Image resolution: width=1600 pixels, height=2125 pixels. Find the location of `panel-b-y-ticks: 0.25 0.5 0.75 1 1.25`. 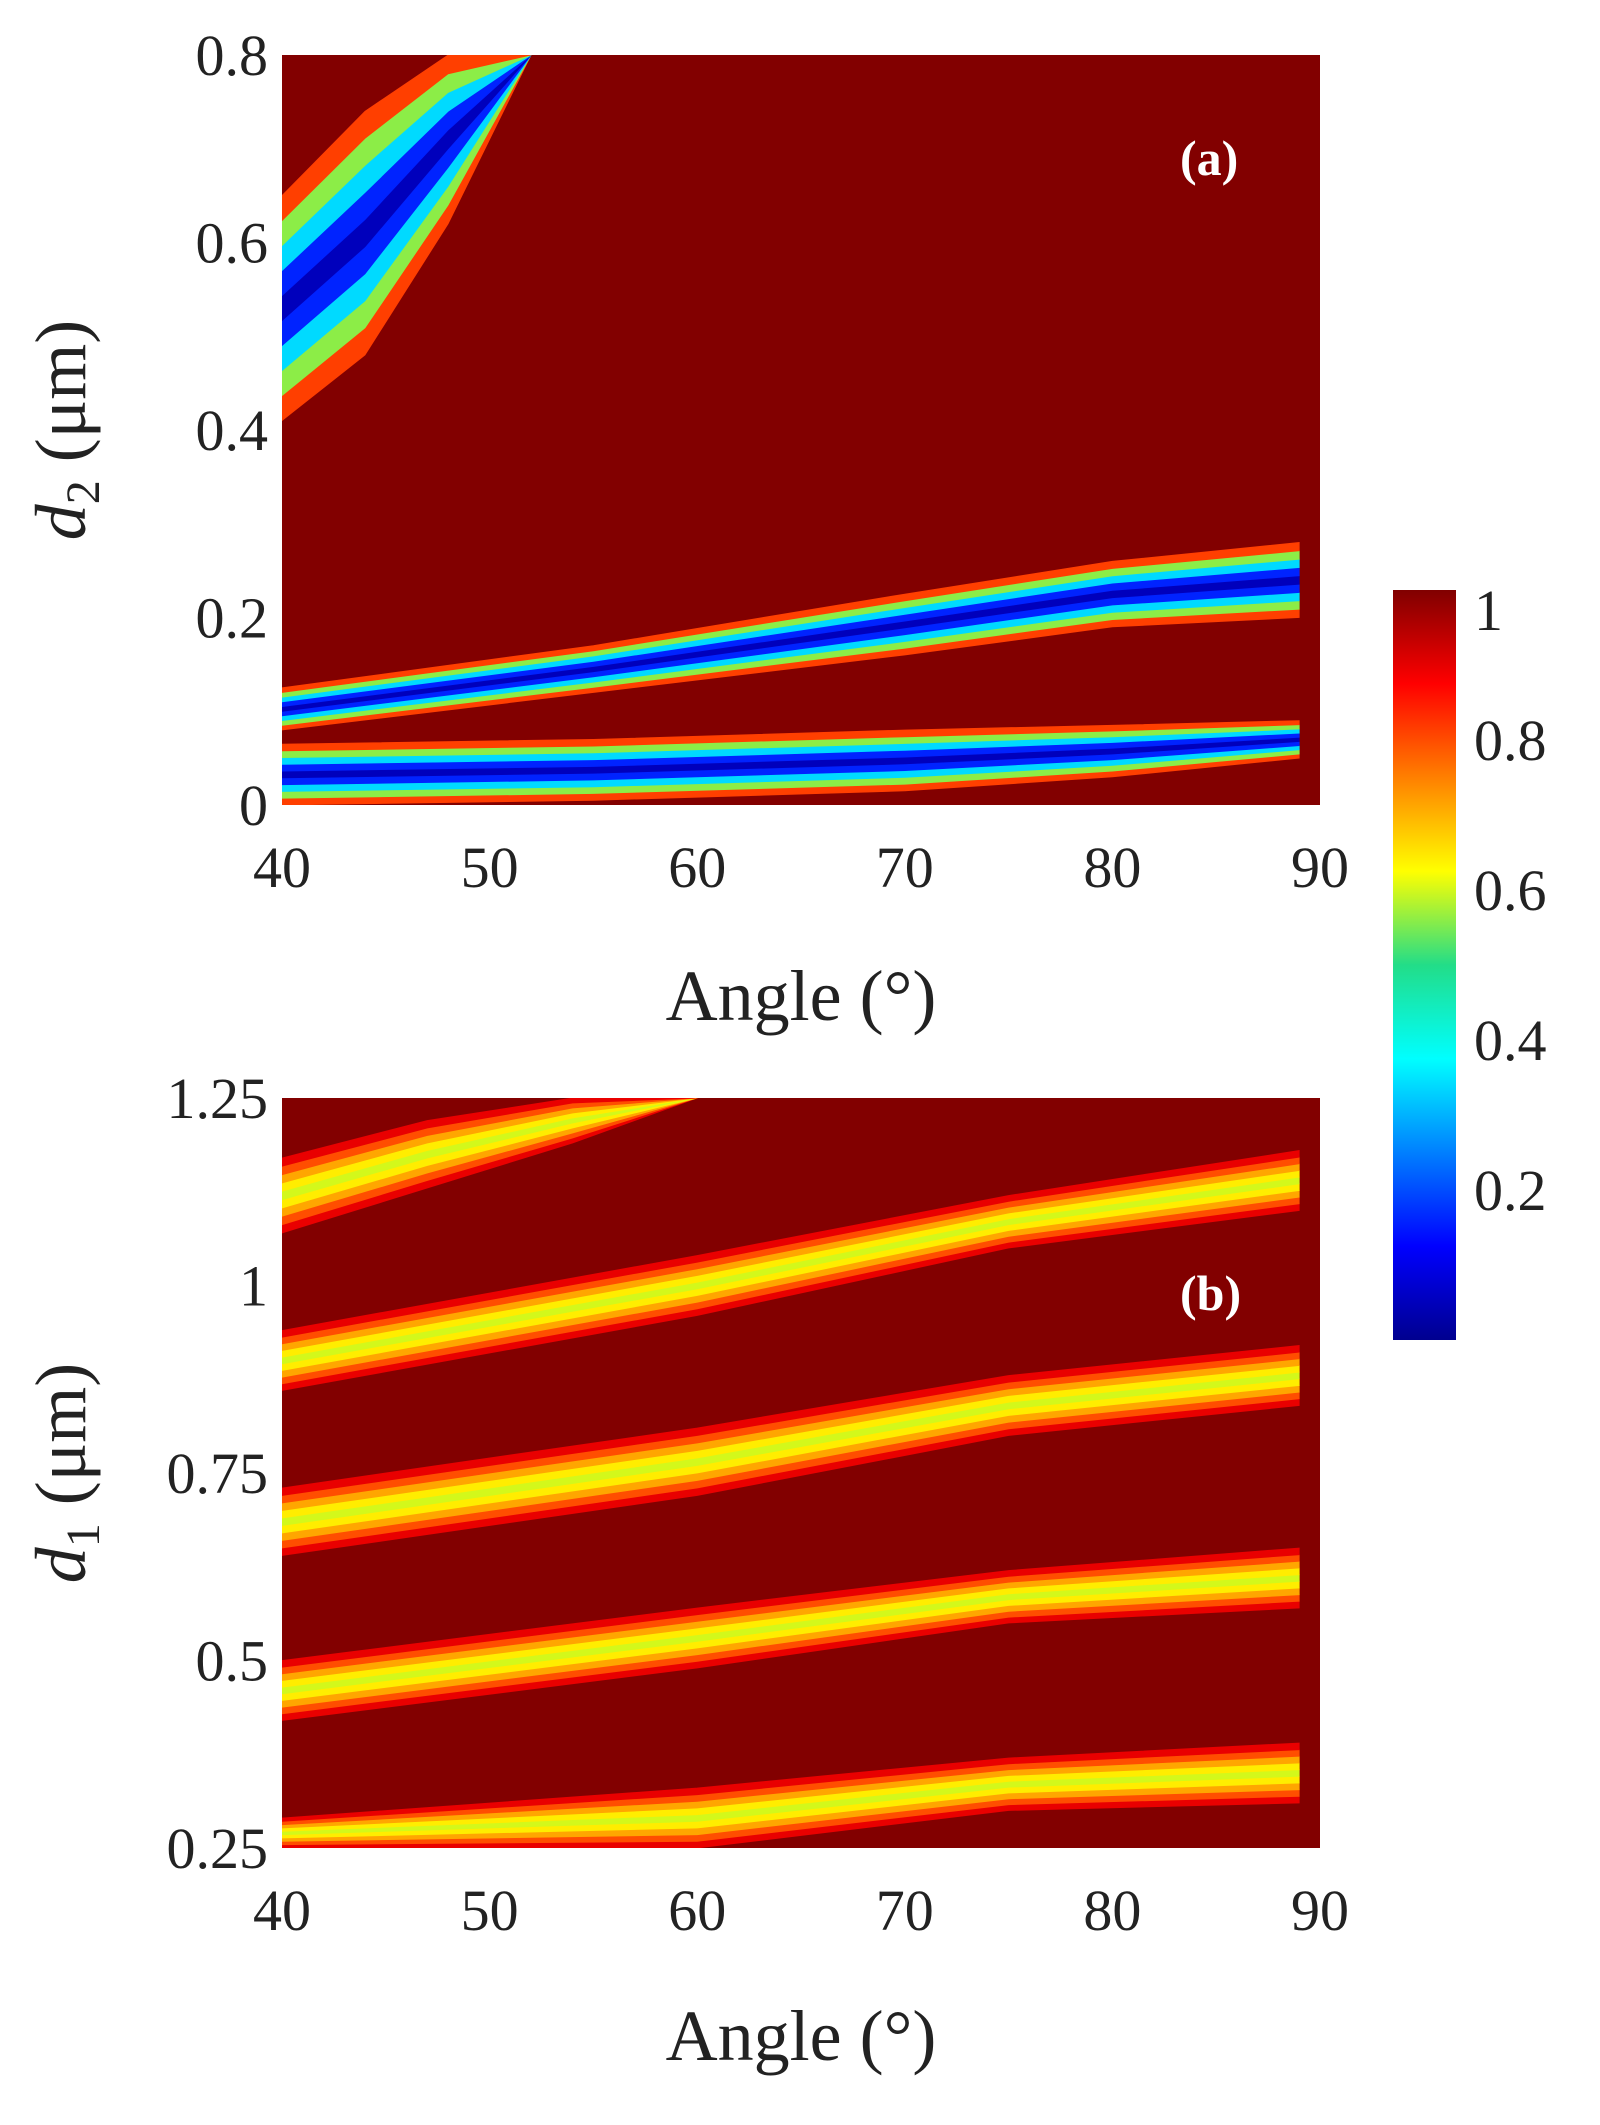

panel-b-y-ticks: 0.25 0.5 0.75 1 1.25 is located at coordinates (218, 1473).